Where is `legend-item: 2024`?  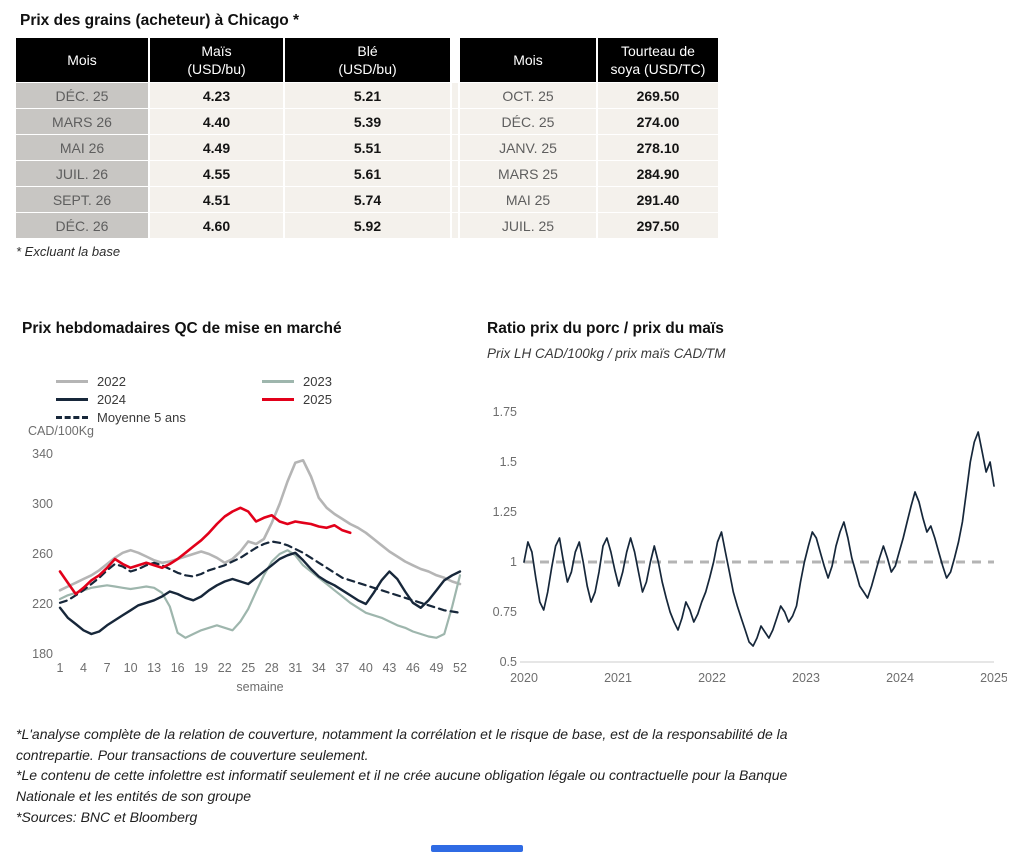 legend-item: 2024 is located at coordinates (159, 399).